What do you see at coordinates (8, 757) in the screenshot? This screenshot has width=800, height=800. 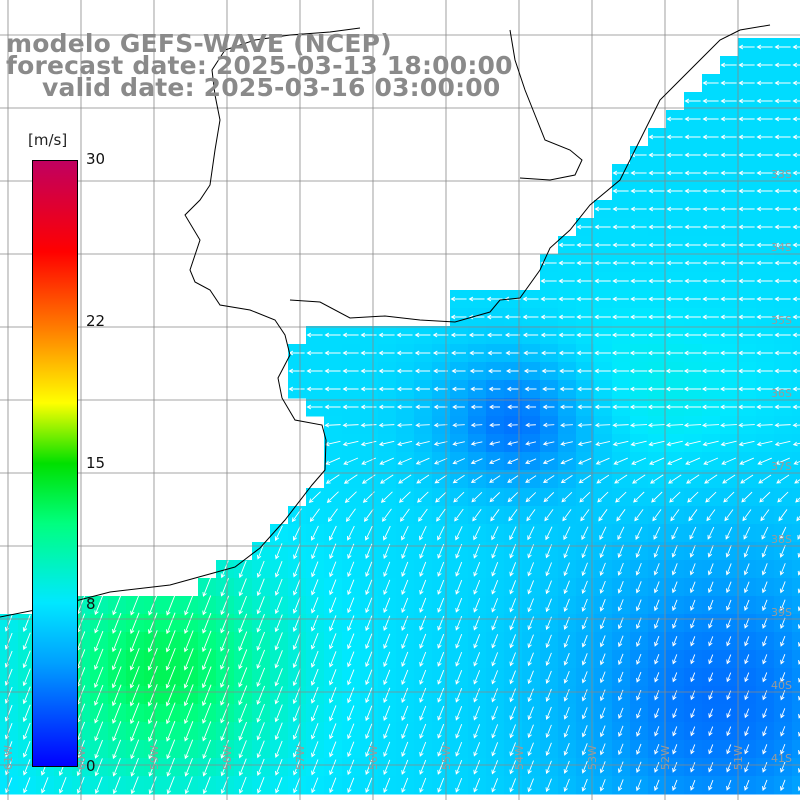 I see `longitude-label: 61W` at bounding box center [8, 757].